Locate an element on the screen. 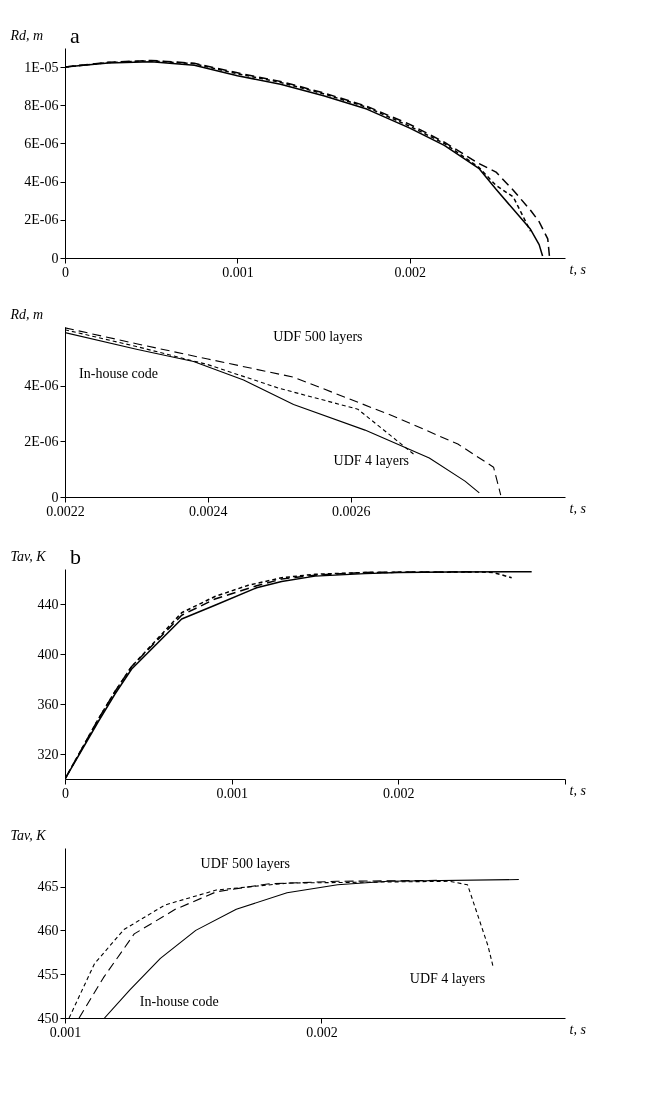  y-tick-label: 400 is located at coordinates (48, 654).